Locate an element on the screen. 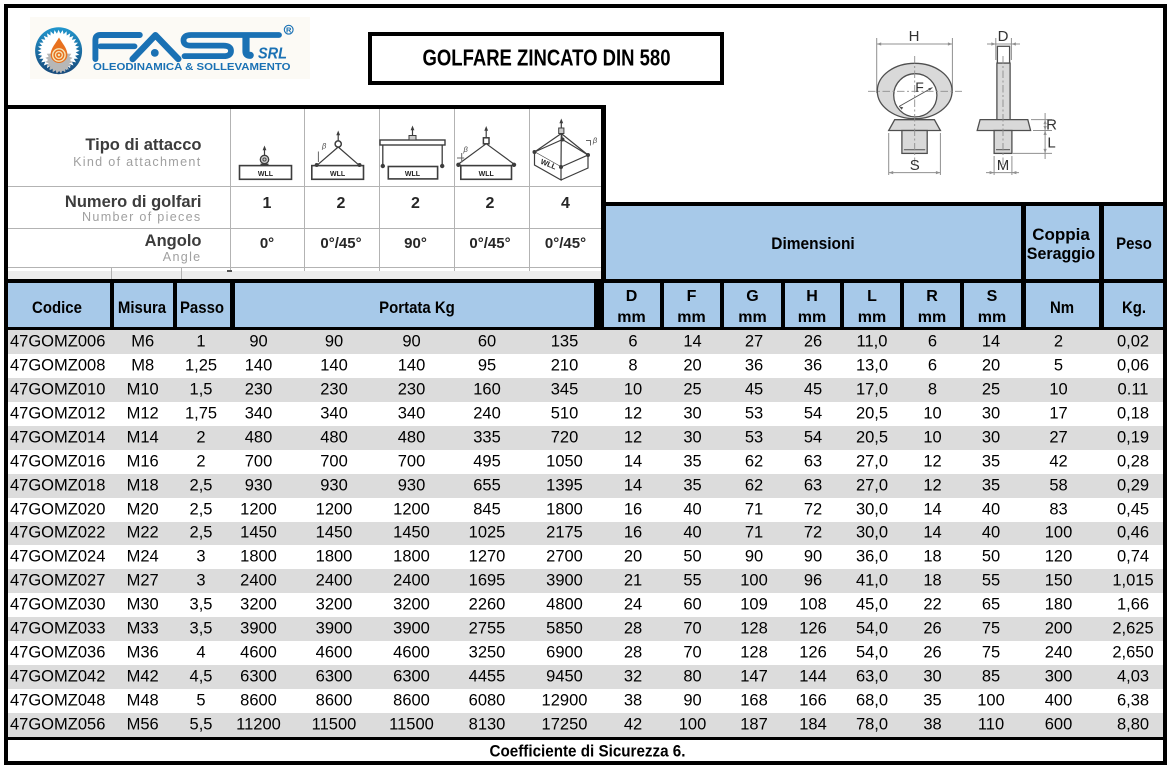 This screenshot has height=769, width=1171. svg-text: M is located at coordinates (1003, 165).